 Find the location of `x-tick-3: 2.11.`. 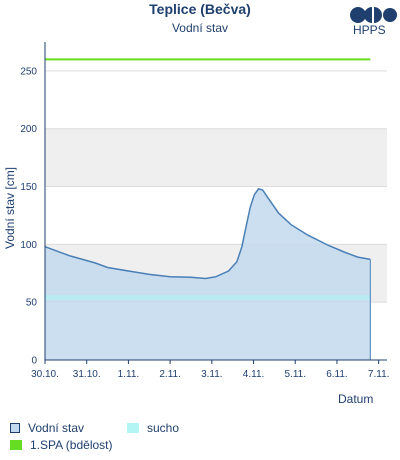

x-tick-3: 2.11. is located at coordinates (170, 374).